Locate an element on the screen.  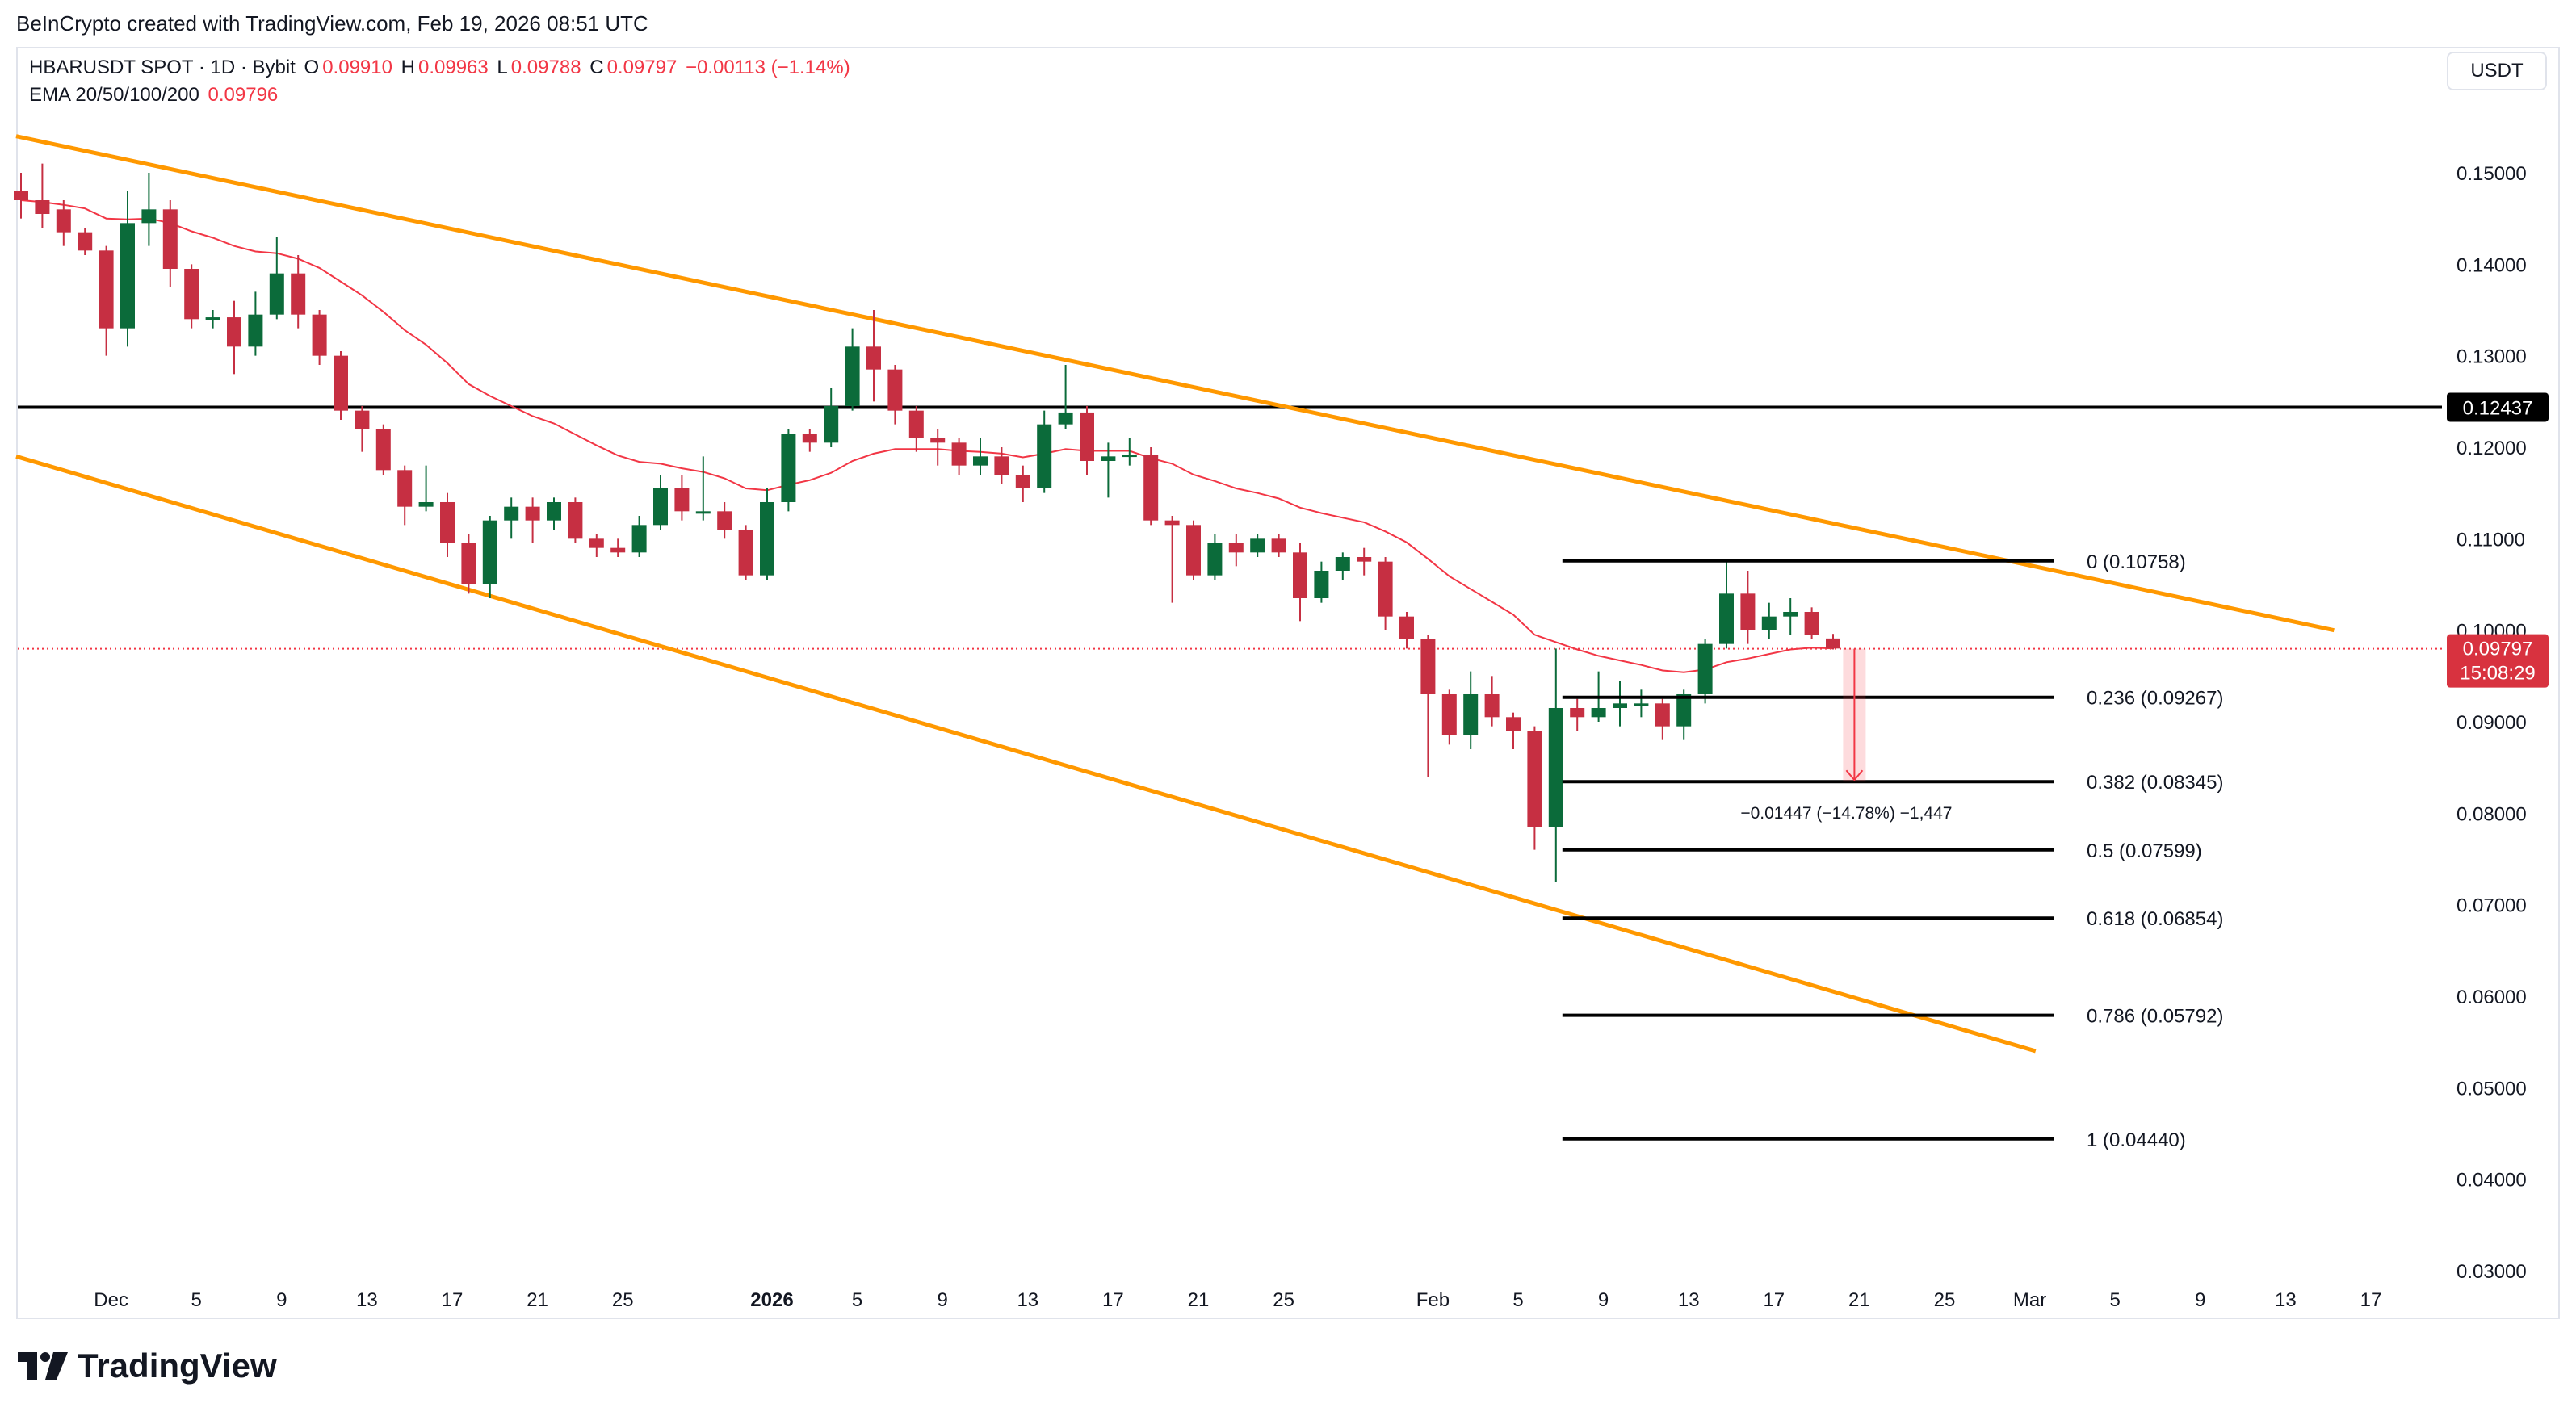
currency-button: USDT is located at coordinates (2497, 71).